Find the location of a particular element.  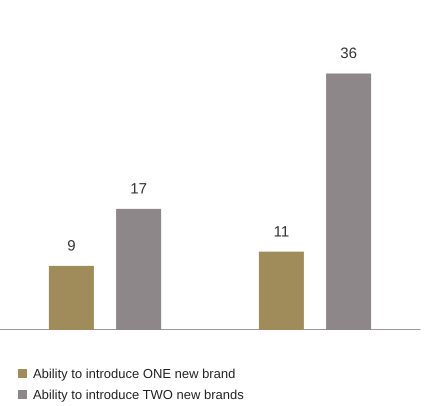

data-label: 36 is located at coordinates (348, 53).